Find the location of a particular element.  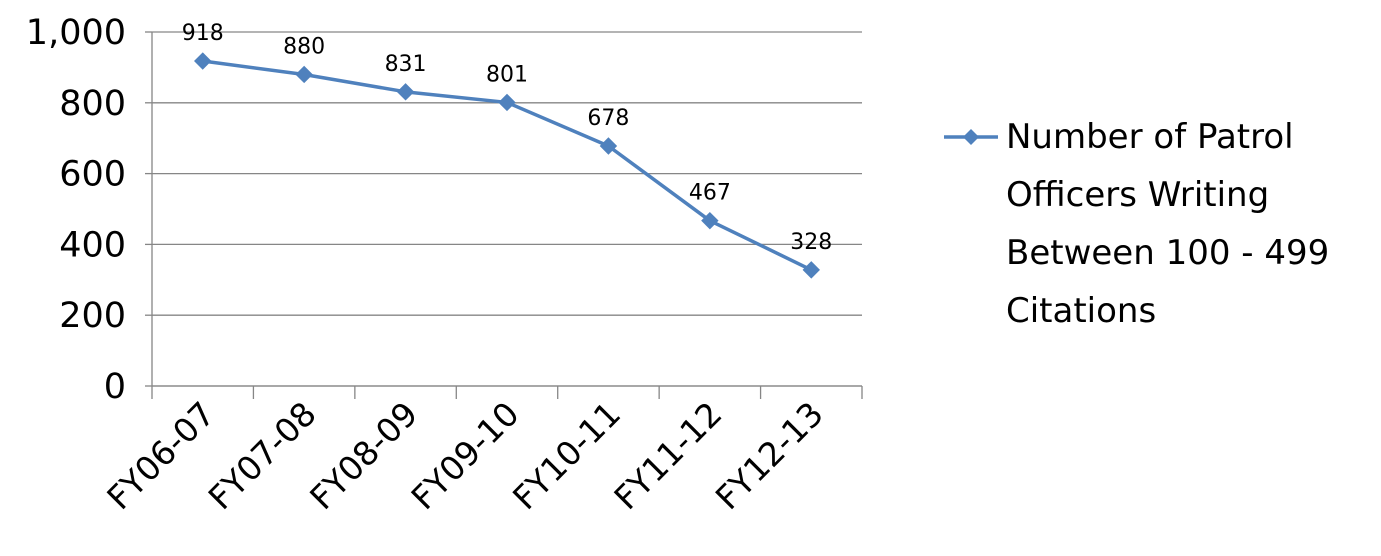

x-tick-label: FY08-09 is located at coordinates (363, 455).